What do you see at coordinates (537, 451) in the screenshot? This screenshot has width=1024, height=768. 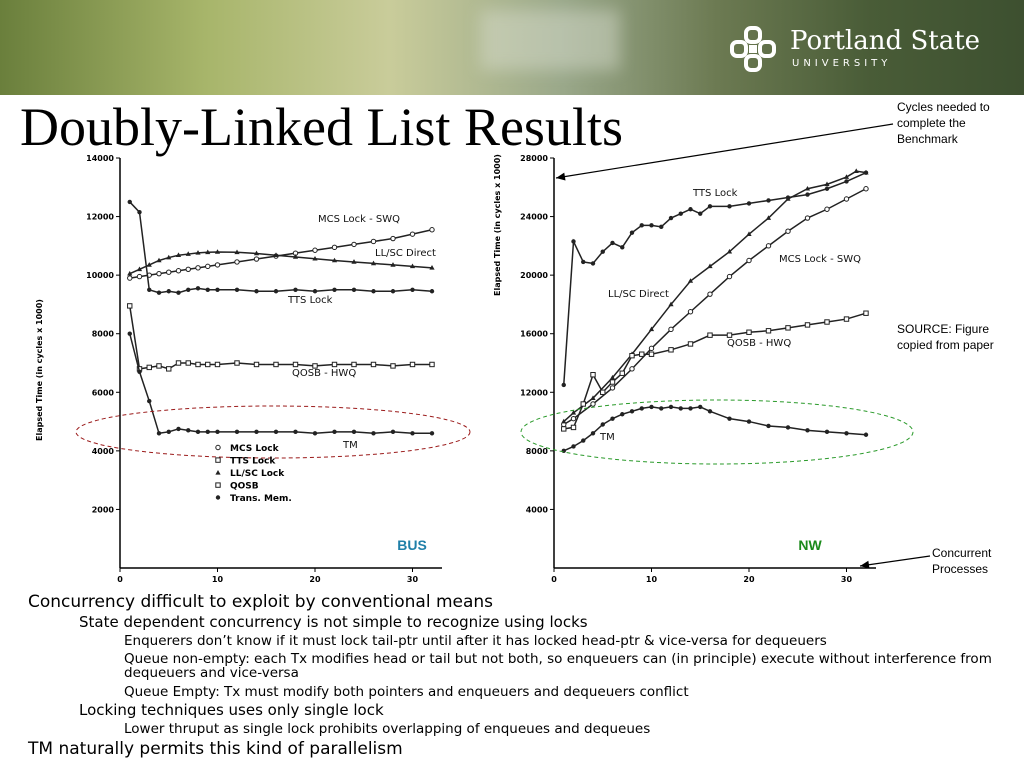 I see `y-tick-label: 8000` at bounding box center [537, 451].